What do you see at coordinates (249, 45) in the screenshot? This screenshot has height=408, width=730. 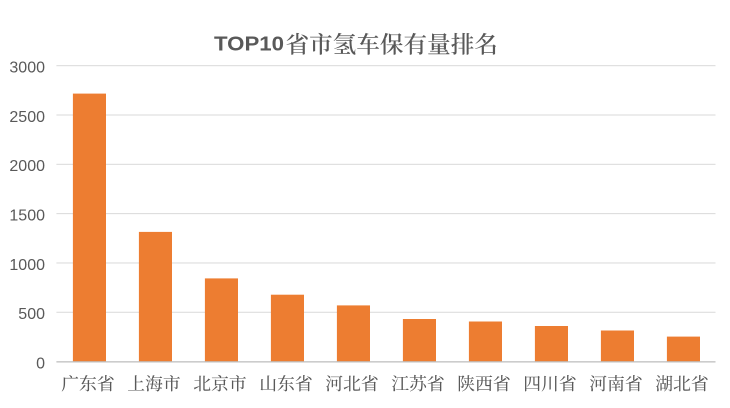 I see `svg-text: TOP10` at bounding box center [249, 45].